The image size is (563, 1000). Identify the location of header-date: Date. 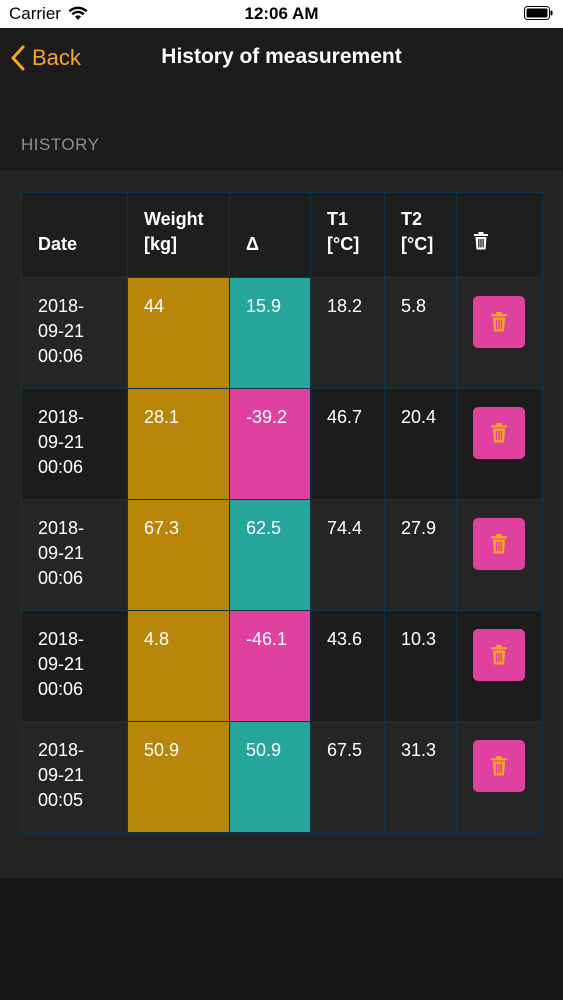
(74, 235).